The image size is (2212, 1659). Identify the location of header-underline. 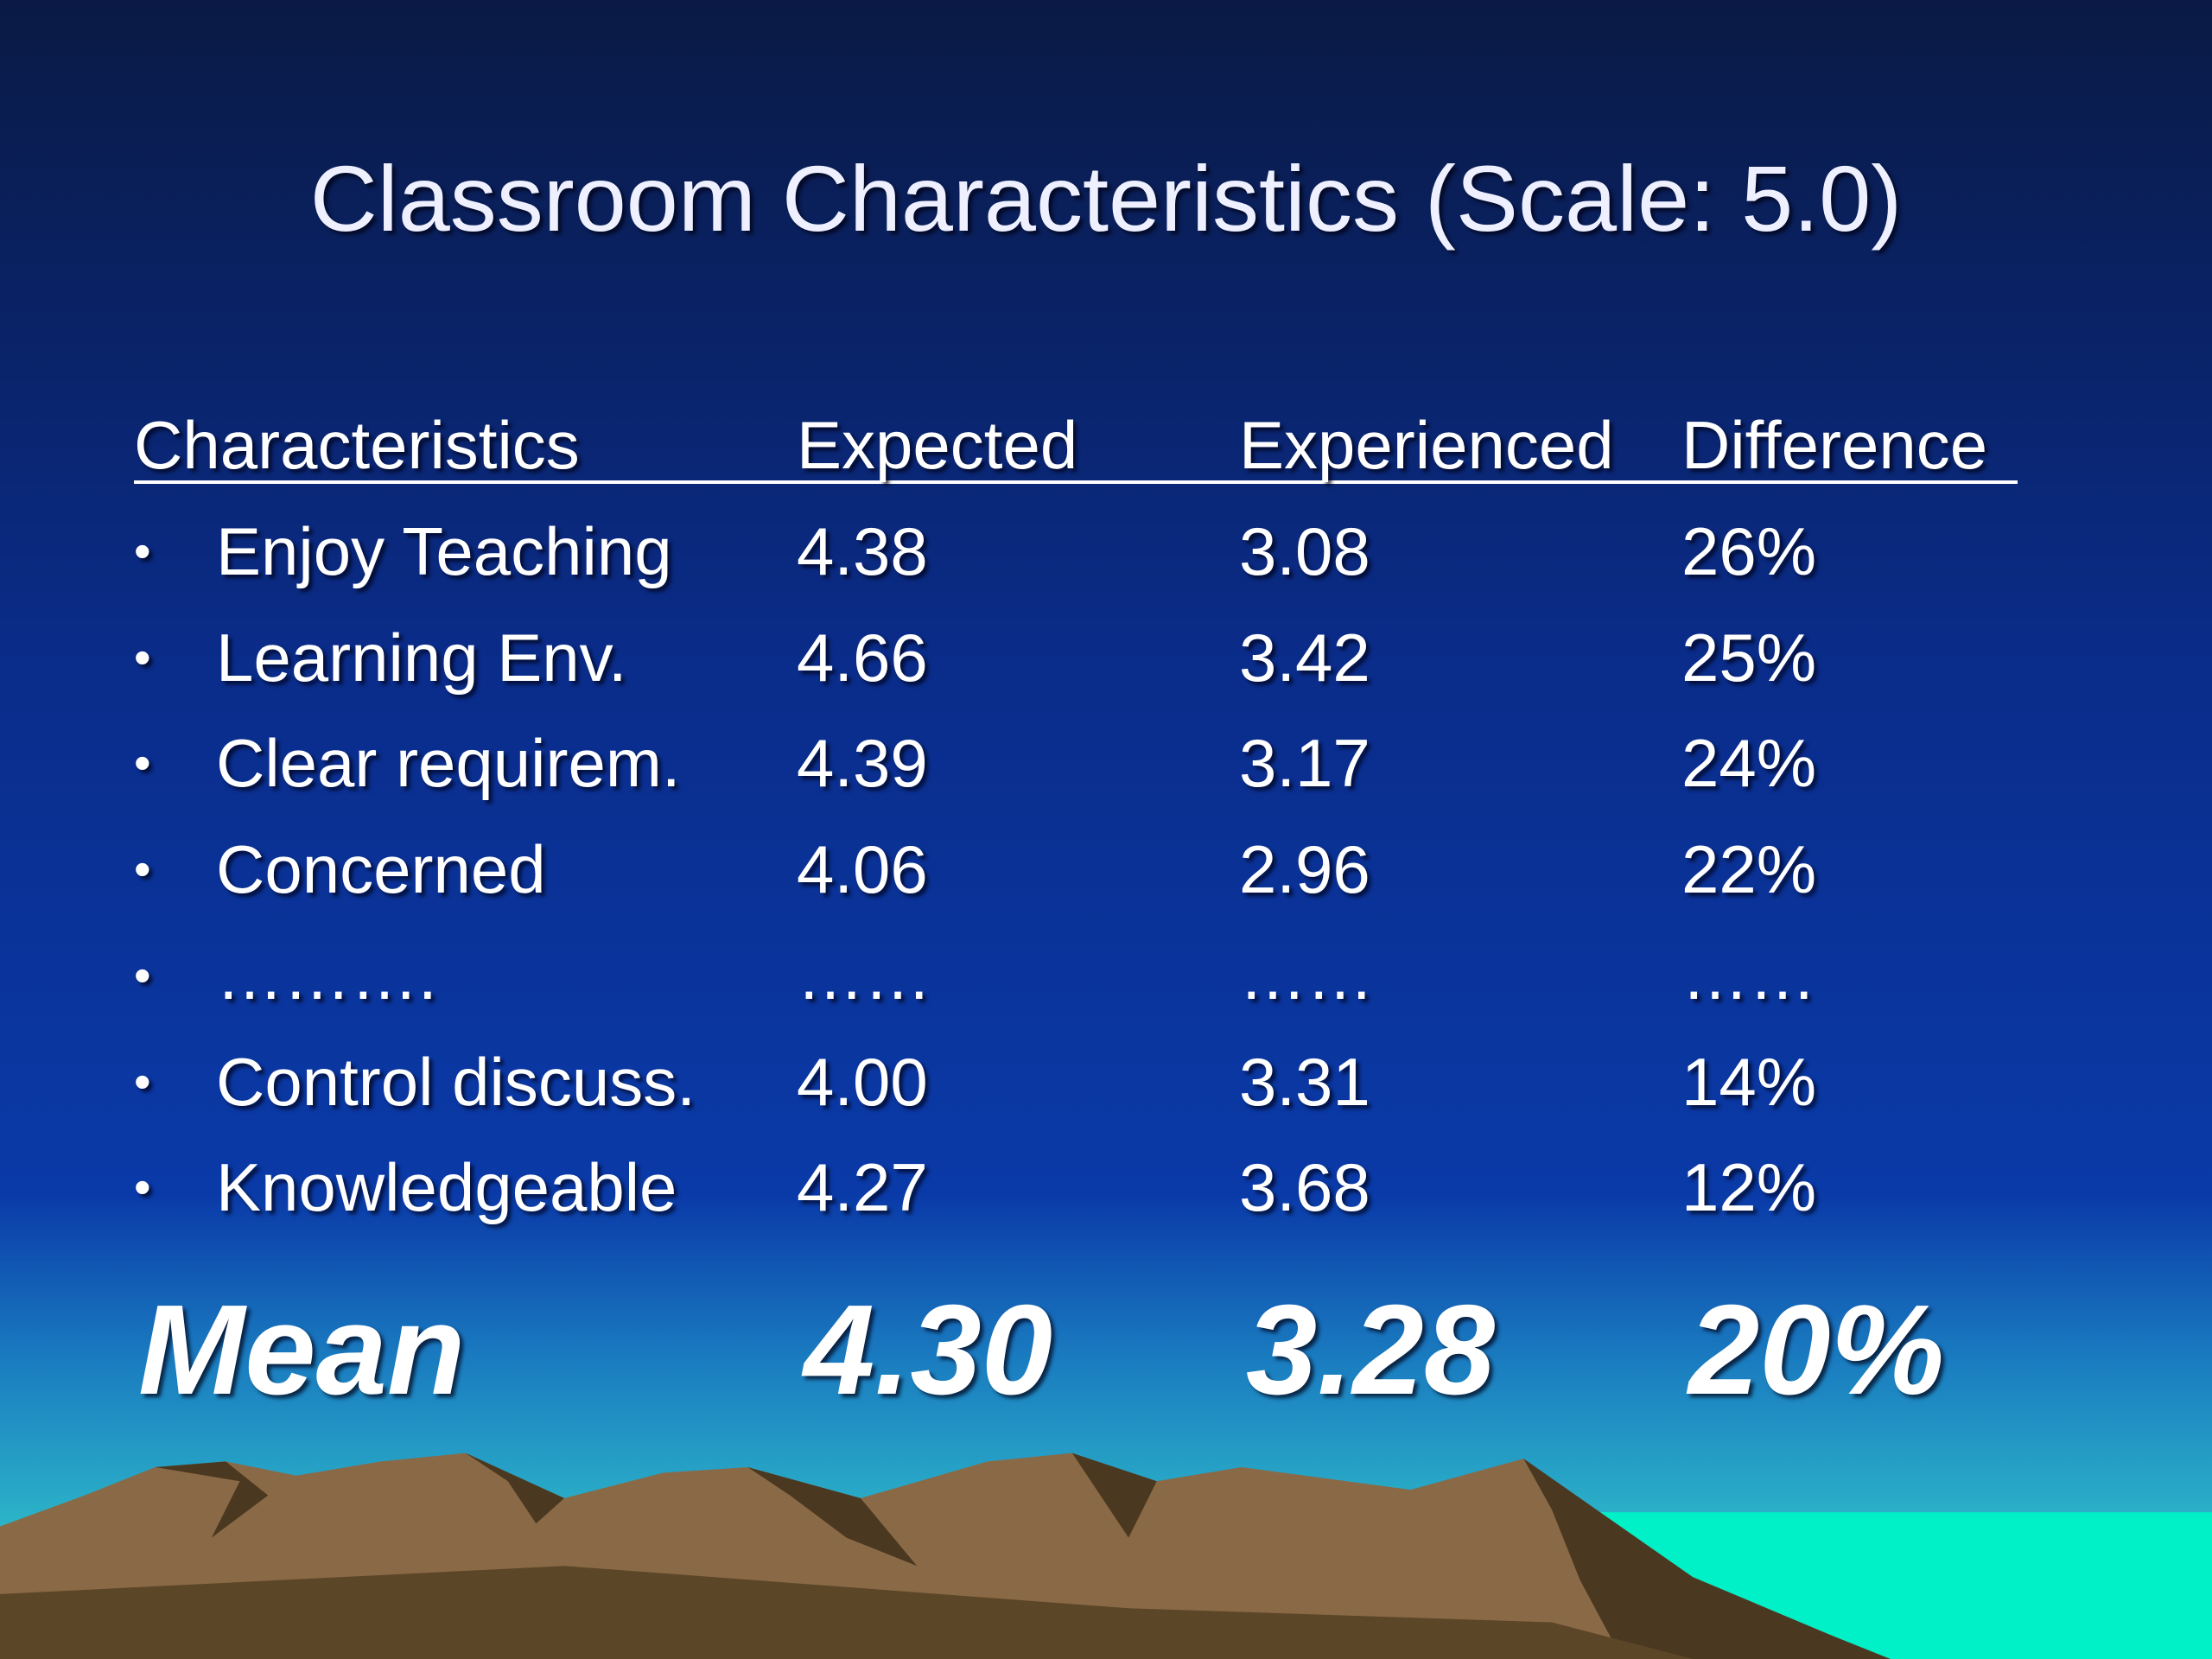
(1076, 482).